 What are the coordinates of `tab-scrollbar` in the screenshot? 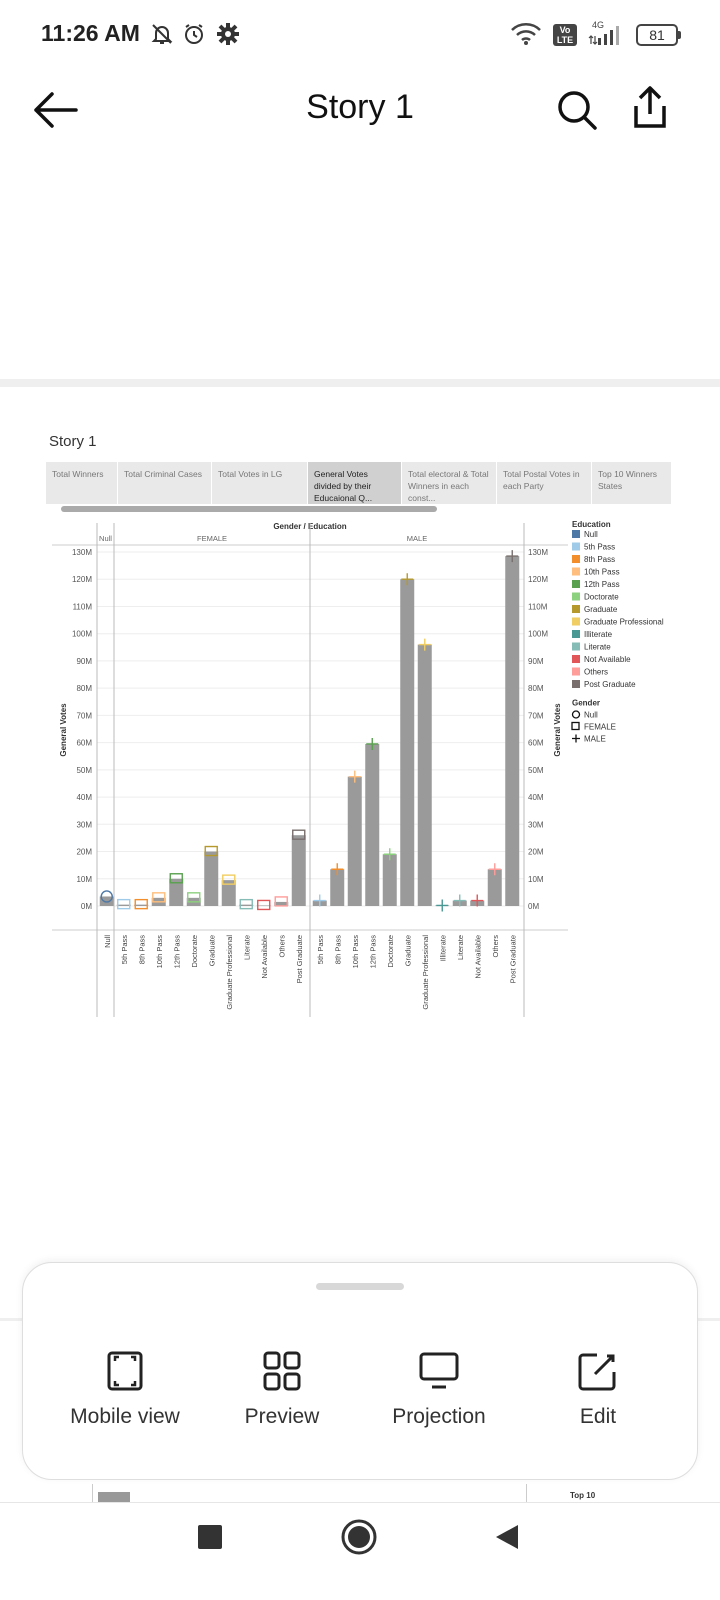 It's located at (249, 509).